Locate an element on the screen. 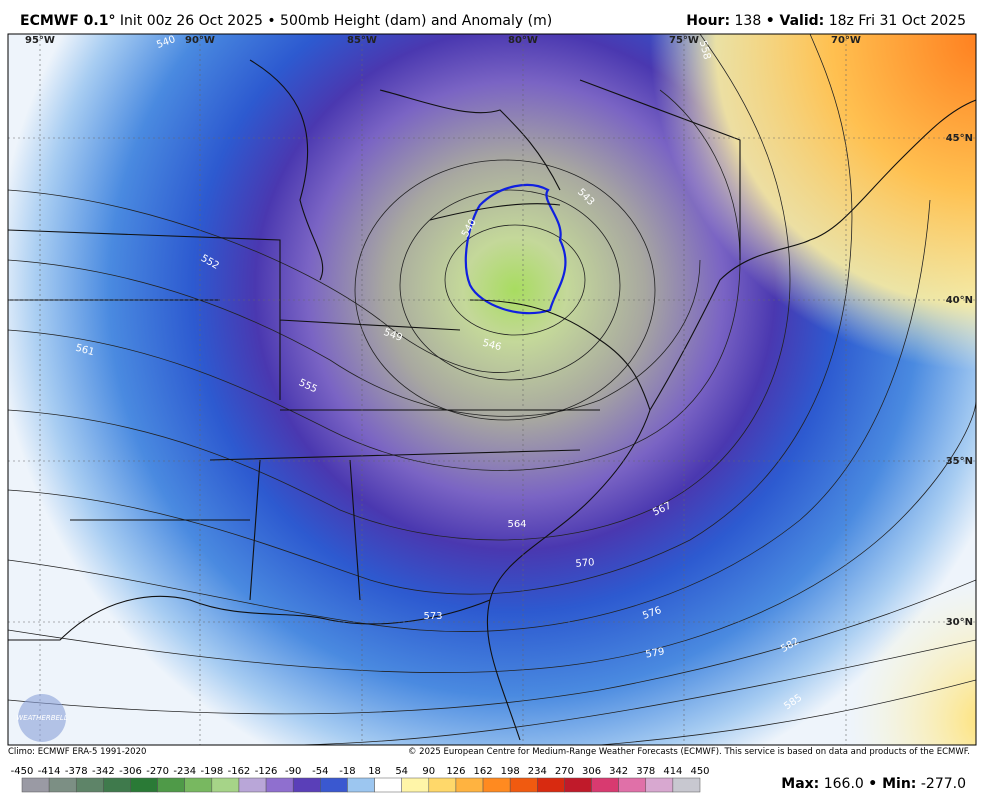  colorbar-tick-label: 270 is located at coordinates (564, 771).